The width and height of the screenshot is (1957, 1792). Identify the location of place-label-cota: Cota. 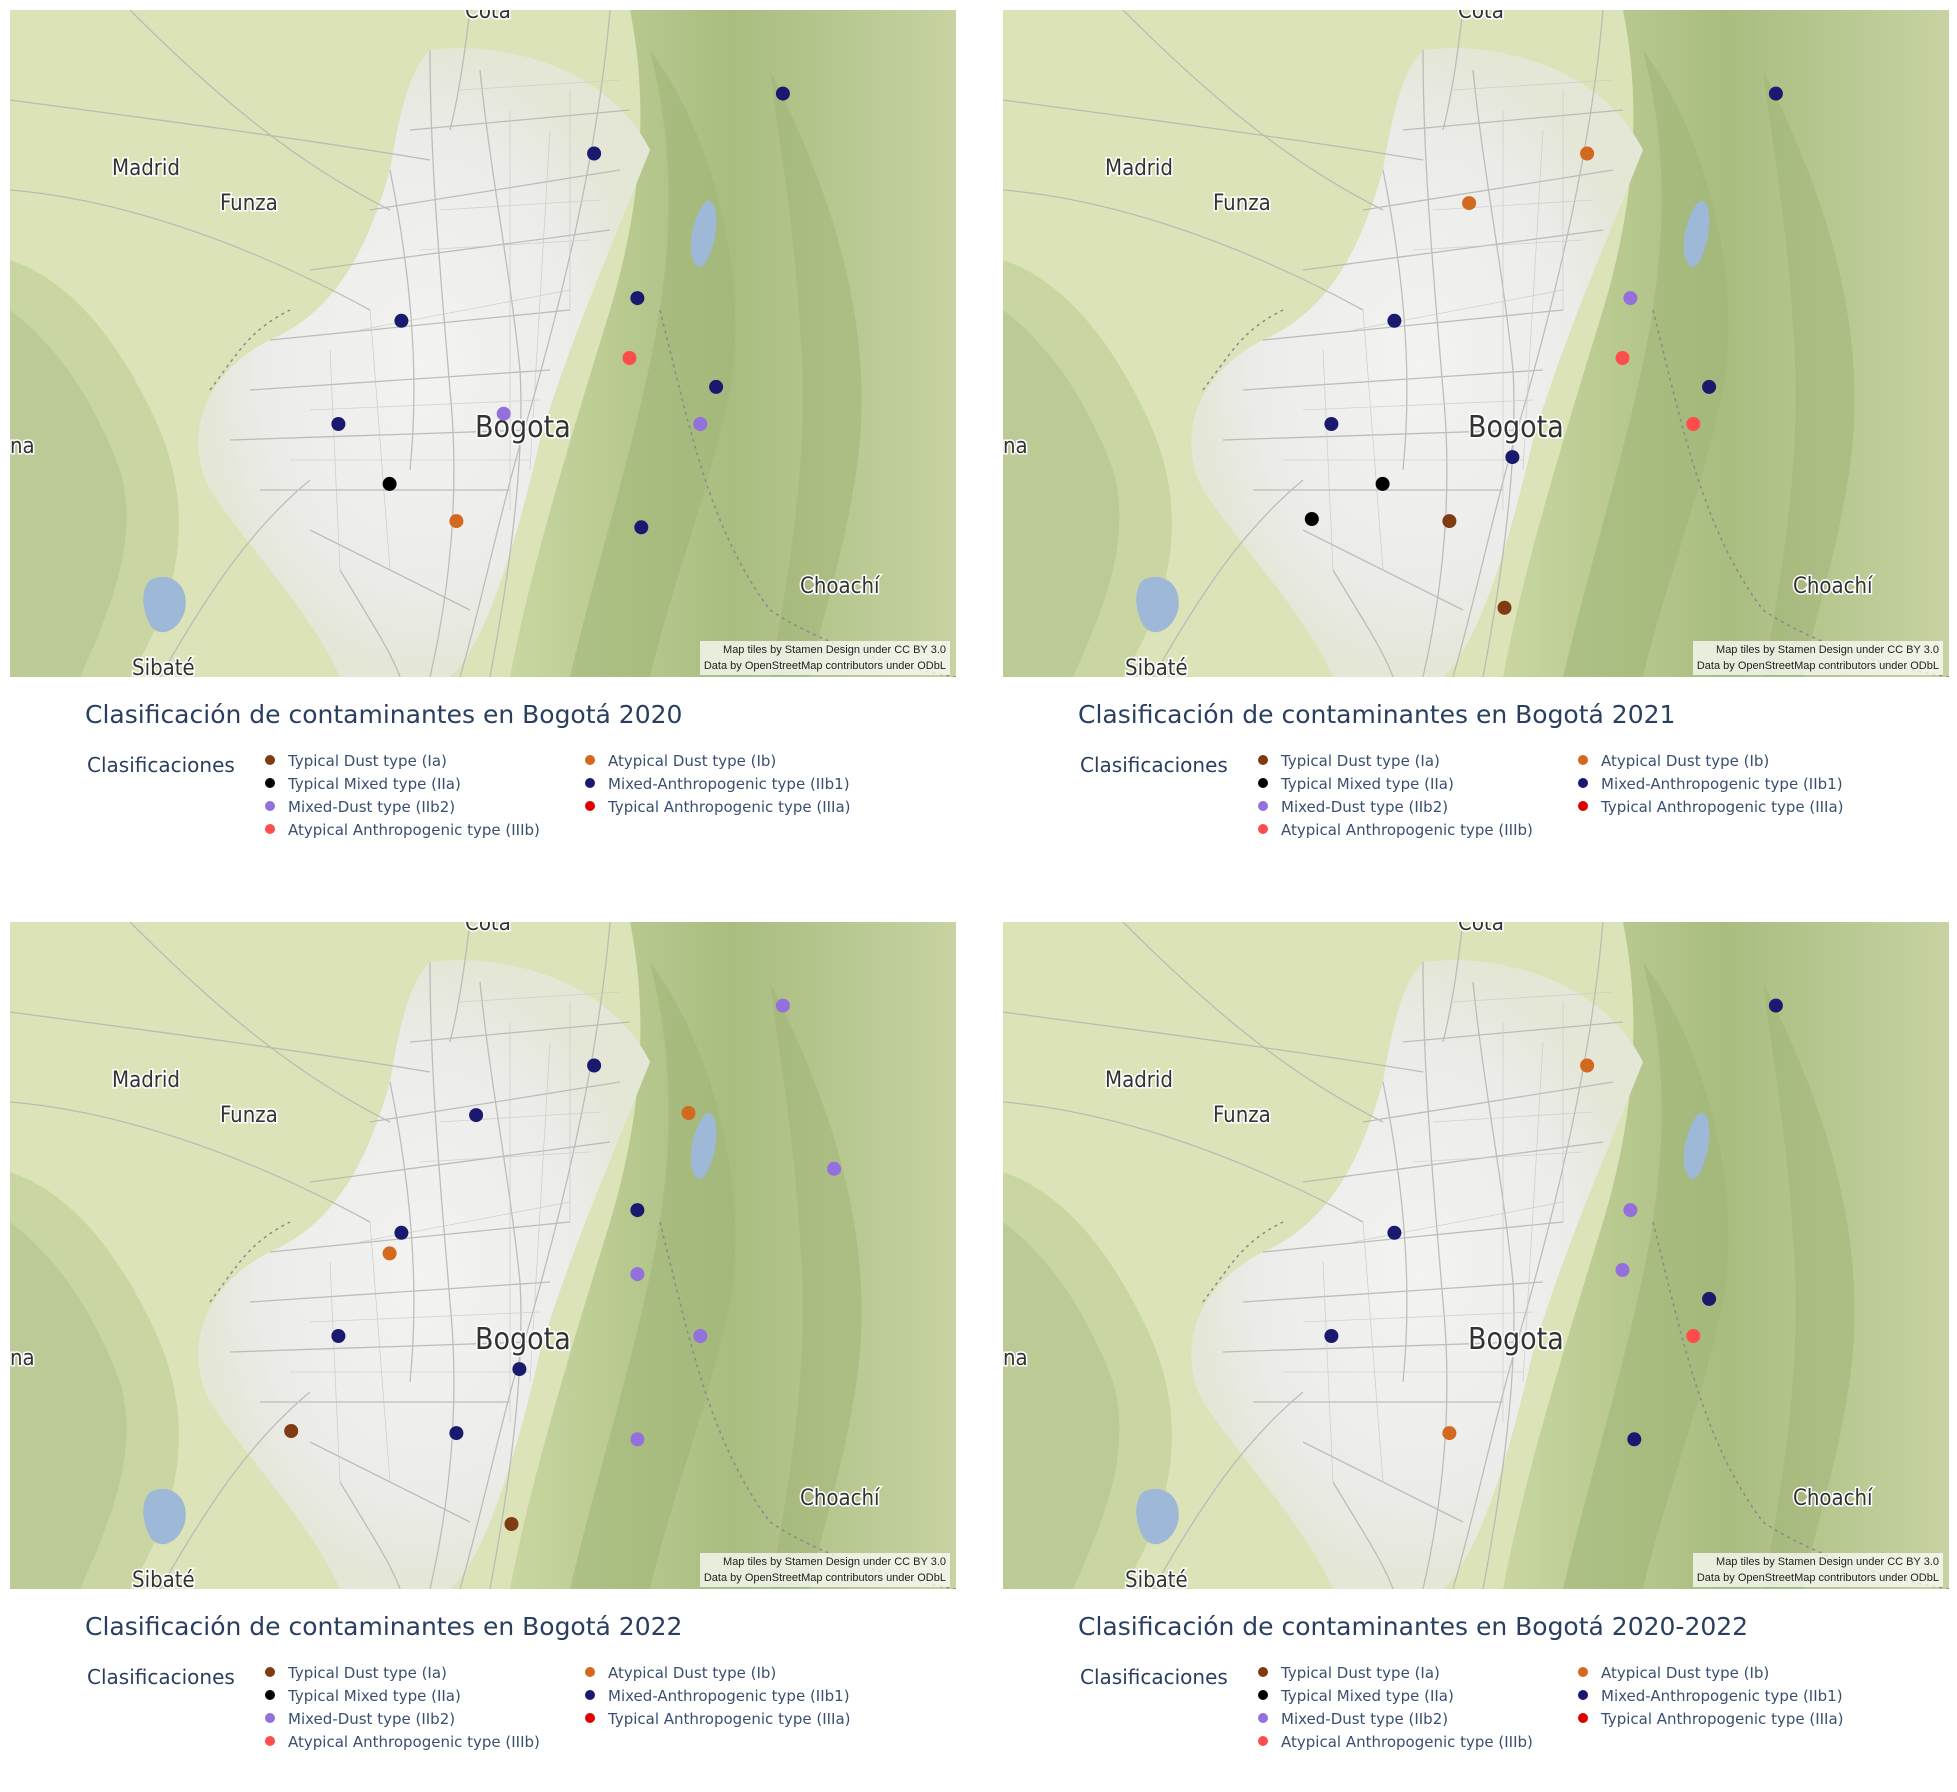
(488, 929).